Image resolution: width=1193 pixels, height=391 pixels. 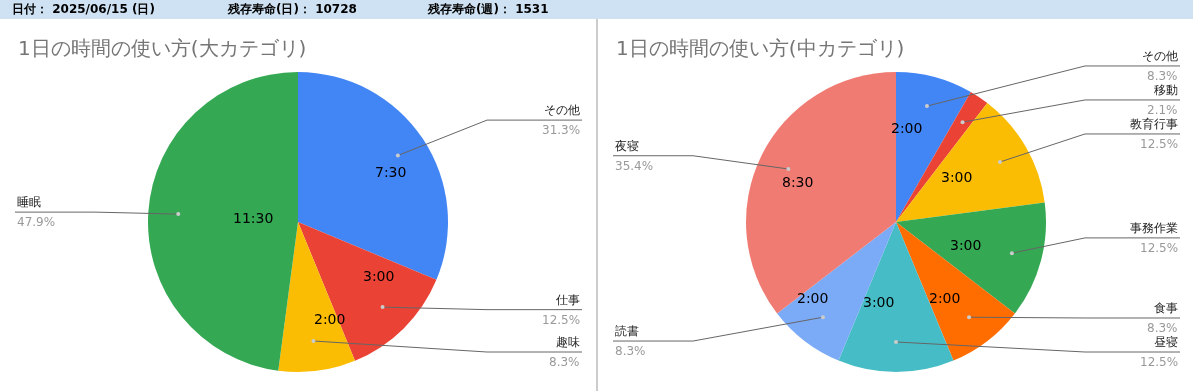 I want to click on slice-label: 教育行事, so click(x=1154, y=124).